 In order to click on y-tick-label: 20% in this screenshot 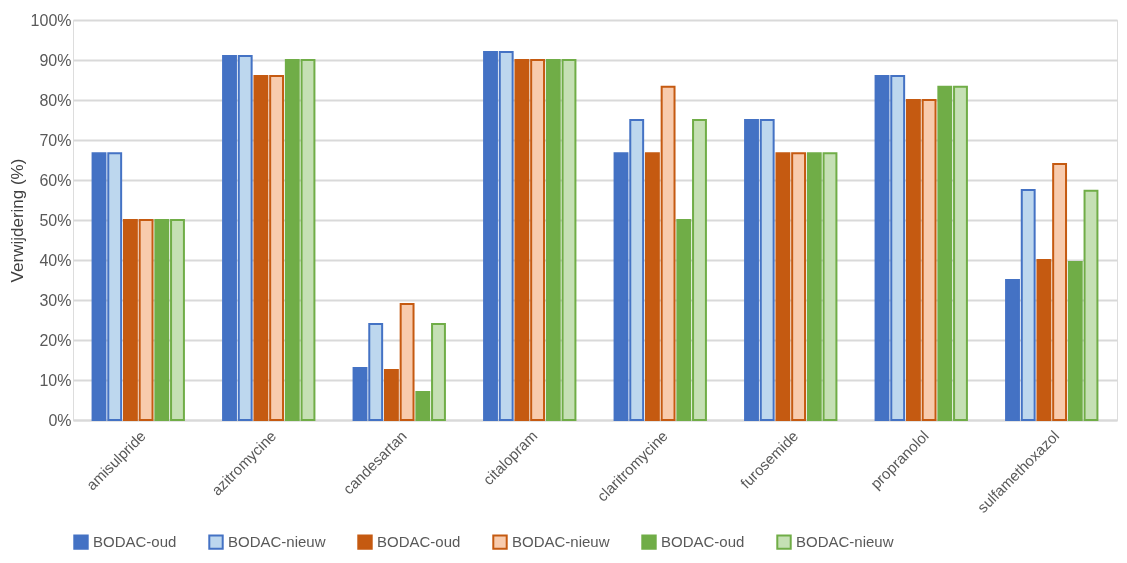, I will do `click(55, 340)`.